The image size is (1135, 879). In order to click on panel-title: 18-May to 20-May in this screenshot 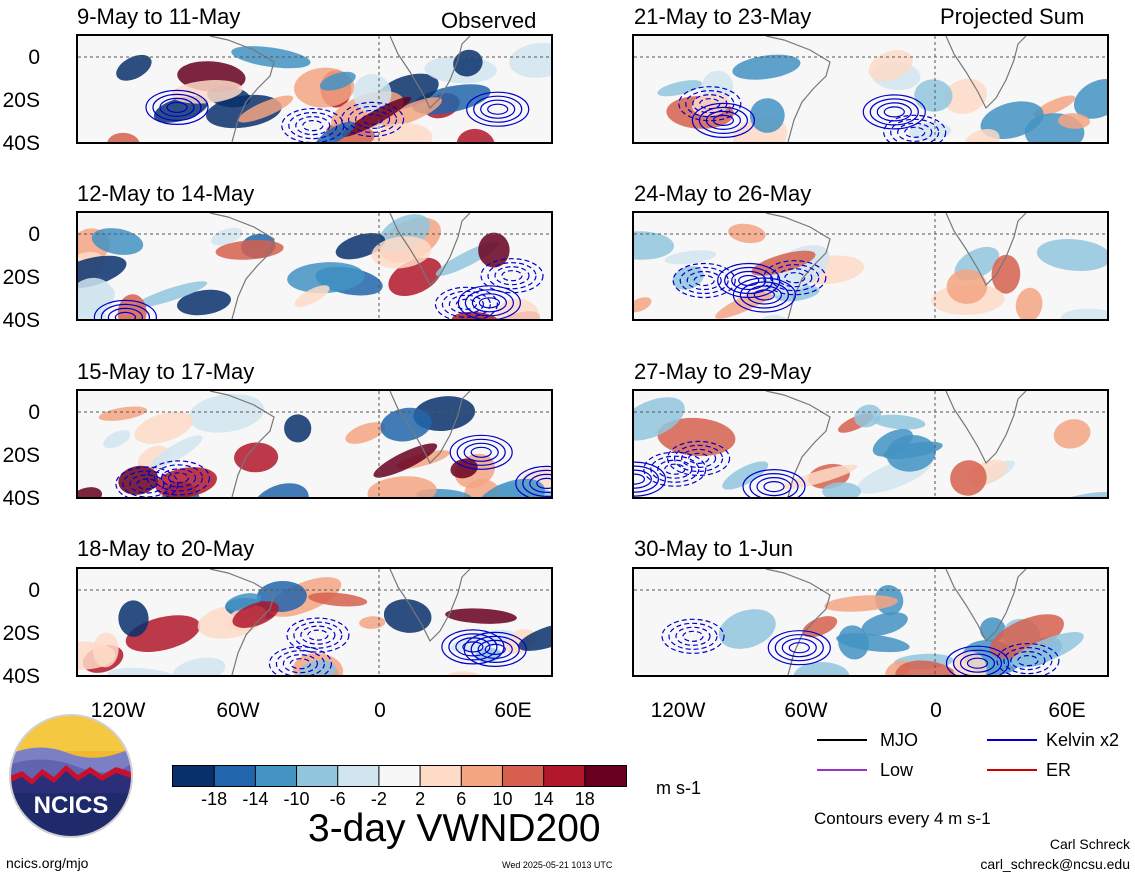, I will do `click(166, 548)`.